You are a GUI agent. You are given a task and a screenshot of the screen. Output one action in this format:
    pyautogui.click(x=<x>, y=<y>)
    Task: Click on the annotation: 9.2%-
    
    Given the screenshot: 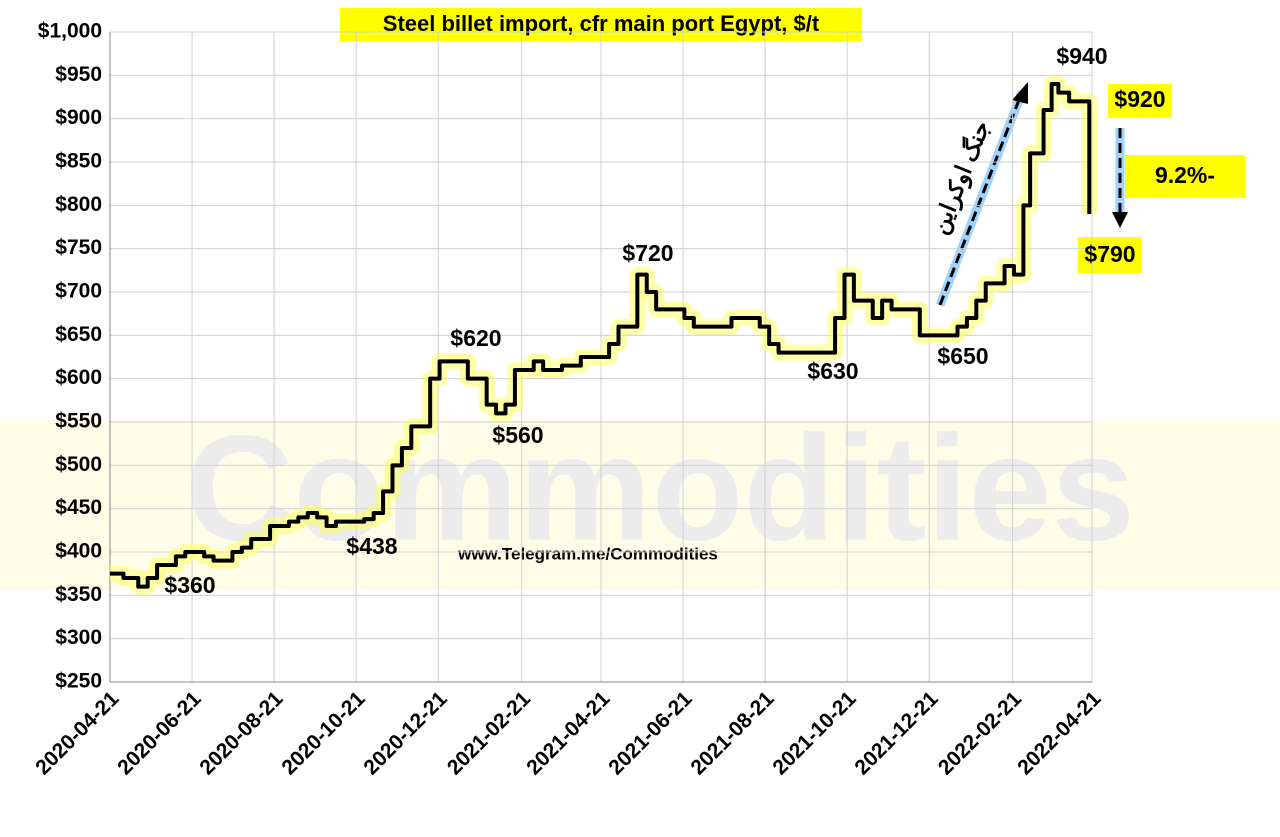 What is the action you would take?
    pyautogui.click(x=1185, y=175)
    